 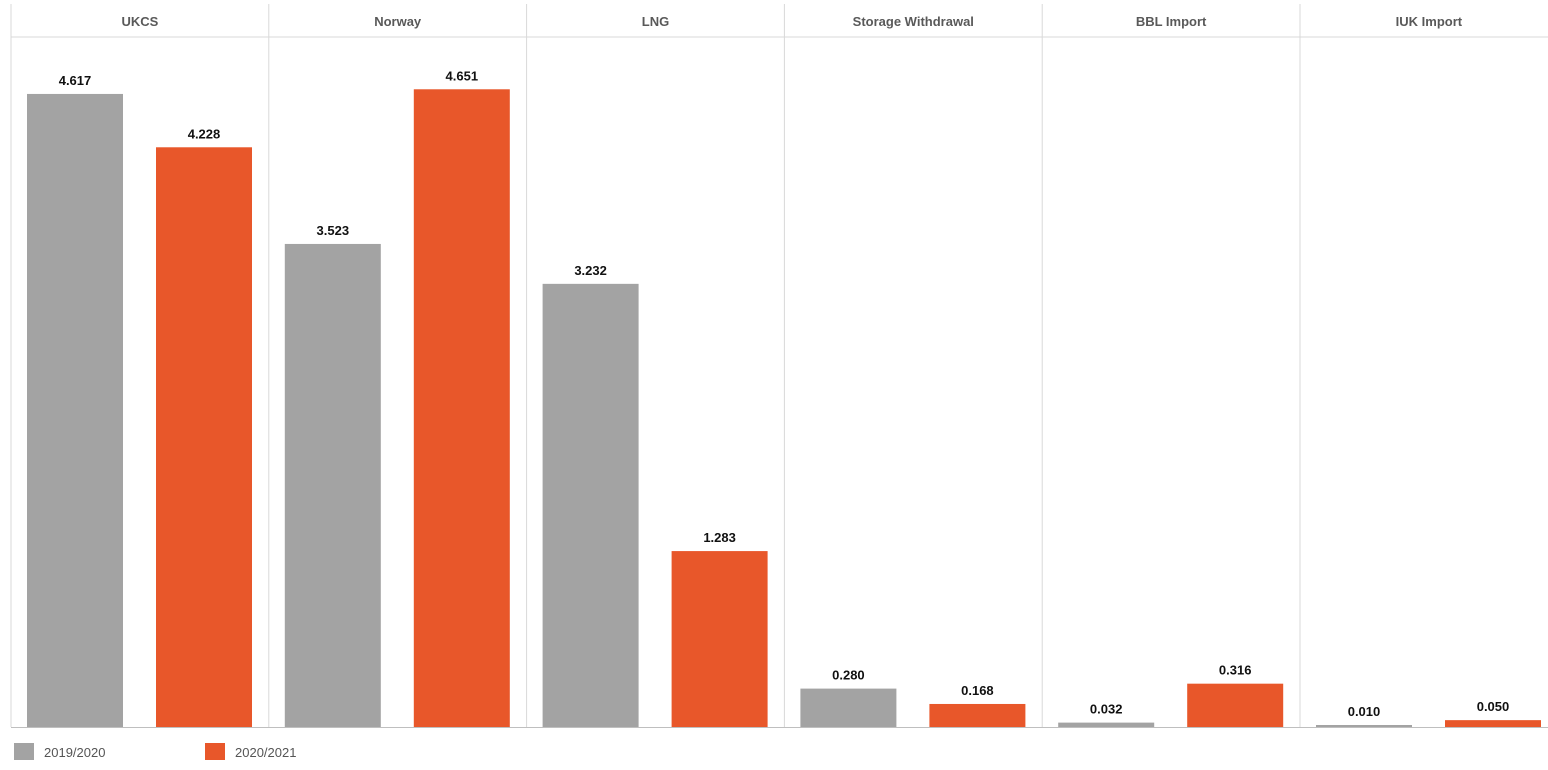 I want to click on category-label: LNG, so click(x=655, y=21).